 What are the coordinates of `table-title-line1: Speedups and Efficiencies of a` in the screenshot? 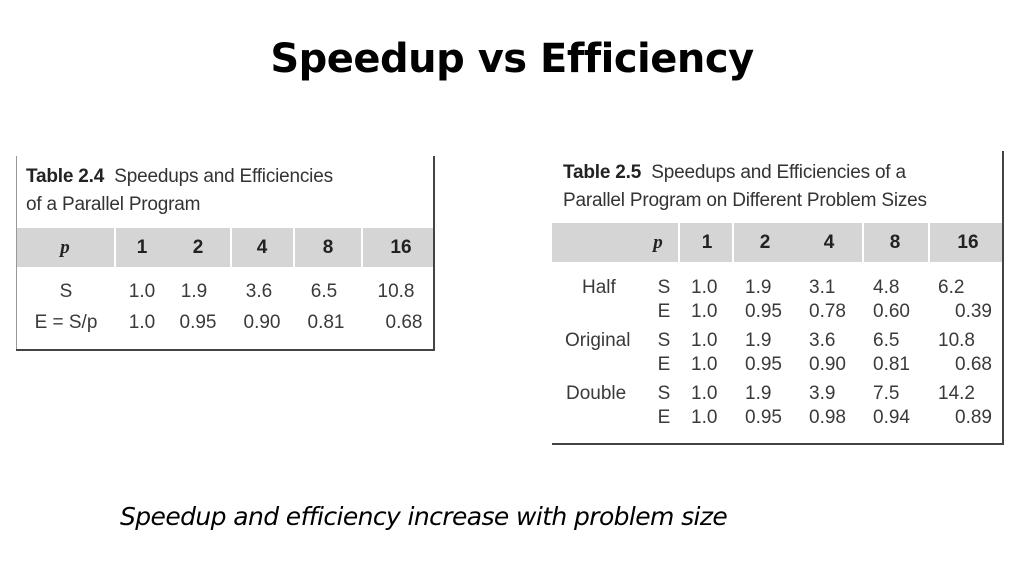 It's located at (778, 172).